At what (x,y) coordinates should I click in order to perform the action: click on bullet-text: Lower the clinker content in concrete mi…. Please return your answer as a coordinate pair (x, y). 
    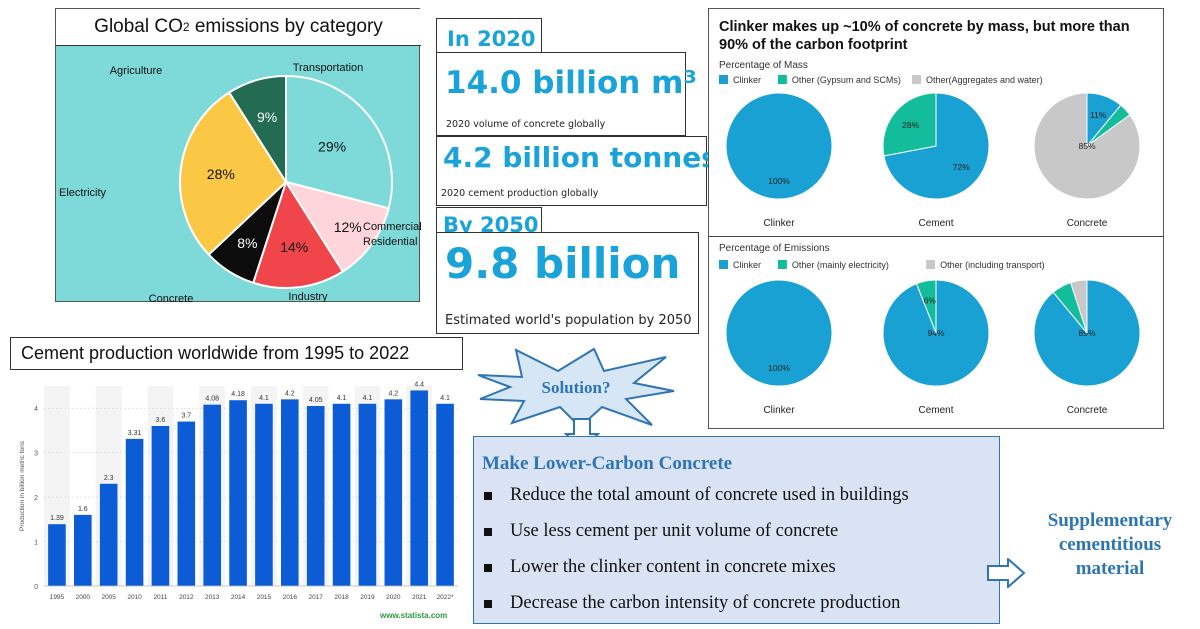
    Looking at the image, I should click on (673, 567).